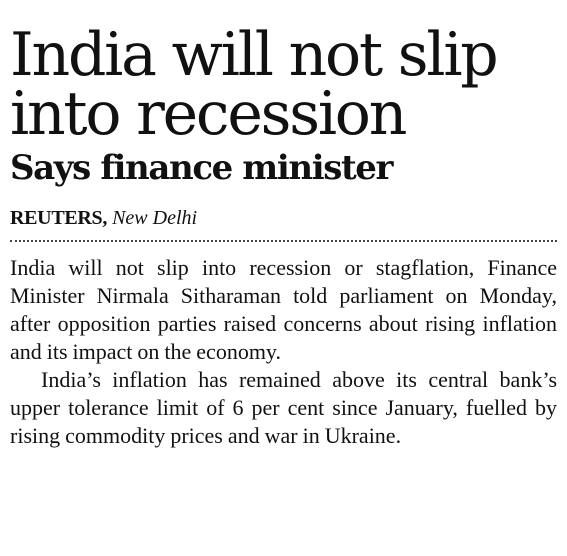 The width and height of the screenshot is (567, 556). What do you see at coordinates (283, 241) in the screenshot?
I see `dotted-divider` at bounding box center [283, 241].